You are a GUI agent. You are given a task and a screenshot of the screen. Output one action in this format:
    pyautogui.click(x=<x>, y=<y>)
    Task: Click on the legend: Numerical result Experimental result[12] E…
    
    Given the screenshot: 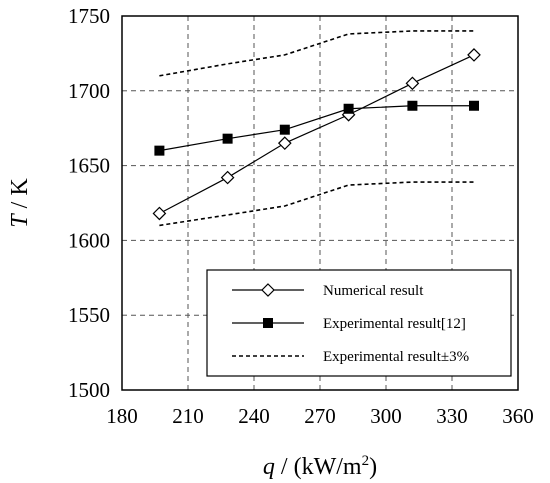 What is the action you would take?
    pyautogui.click(x=359, y=323)
    